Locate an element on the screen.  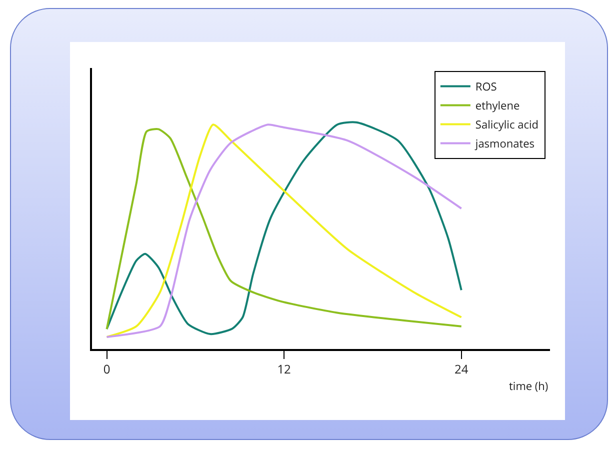
legend-label: Salicylic acid is located at coordinates (506, 125).